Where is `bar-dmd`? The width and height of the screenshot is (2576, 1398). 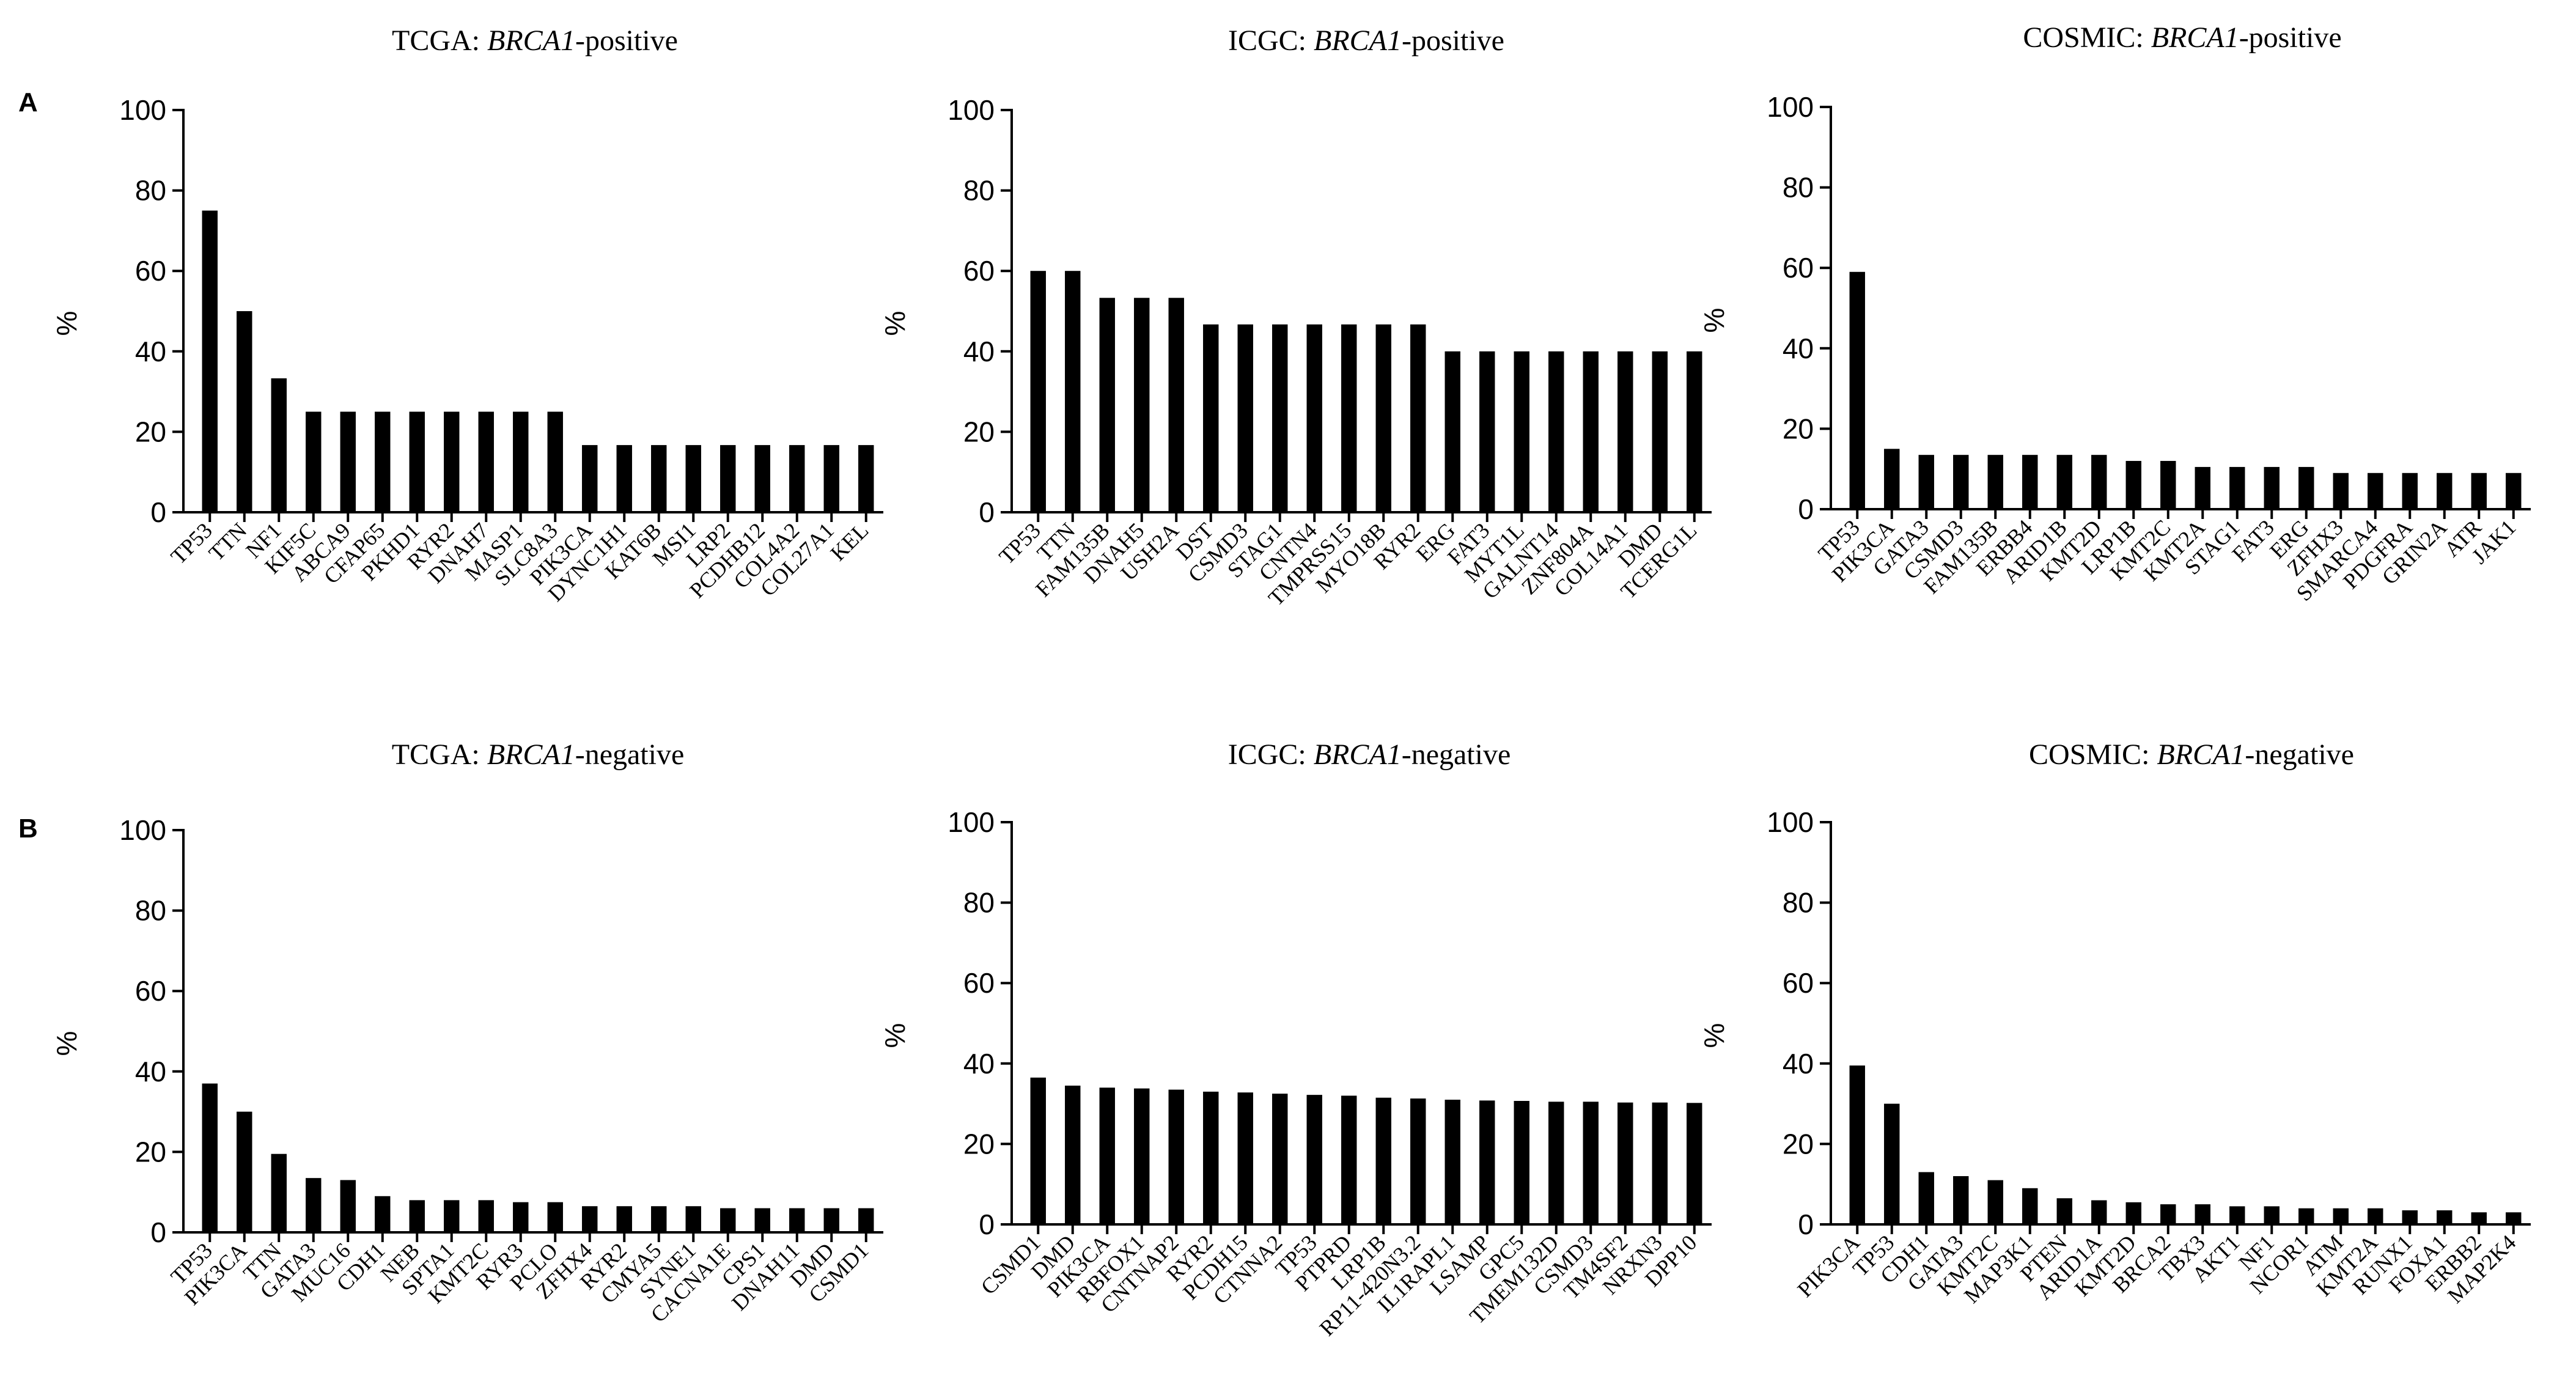
bar-dmd is located at coordinates (1660, 431).